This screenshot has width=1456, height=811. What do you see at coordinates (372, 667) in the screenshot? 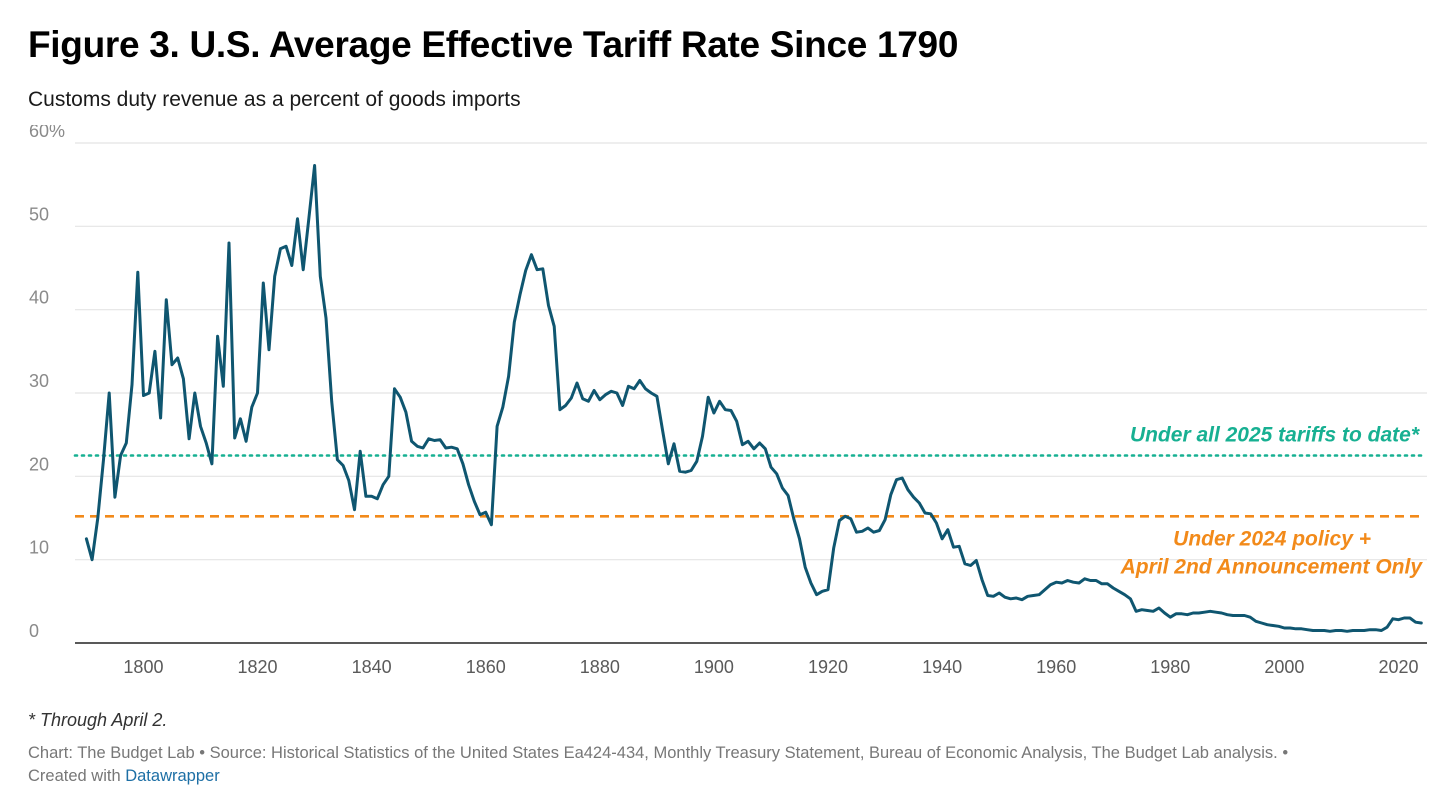
I see `x-tick-label: 1840` at bounding box center [372, 667].